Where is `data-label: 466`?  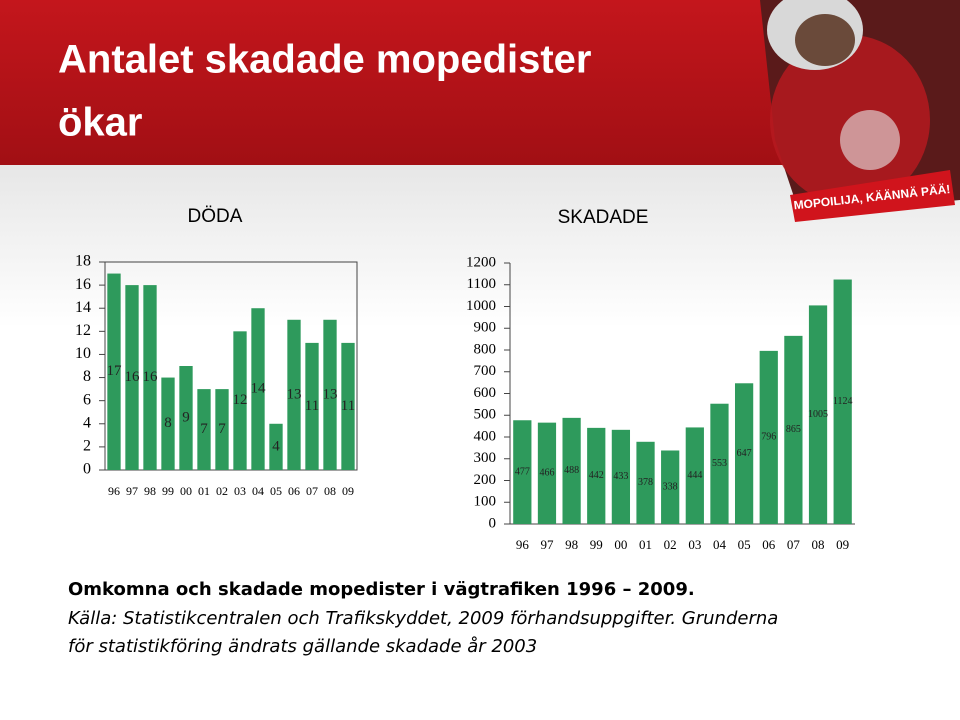
data-label: 466 is located at coordinates (546, 473).